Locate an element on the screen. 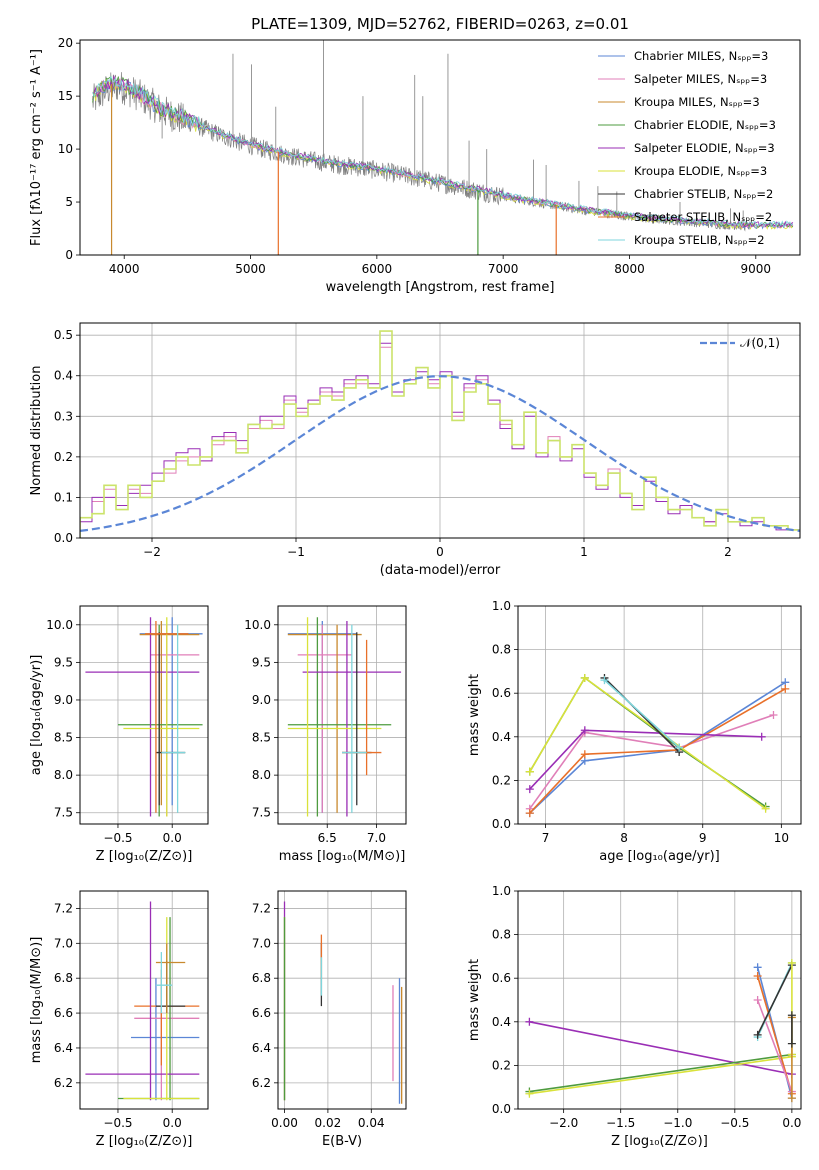  y-axis-label: mass [log₁₀(M/M⊙)] is located at coordinates (36, 1000).